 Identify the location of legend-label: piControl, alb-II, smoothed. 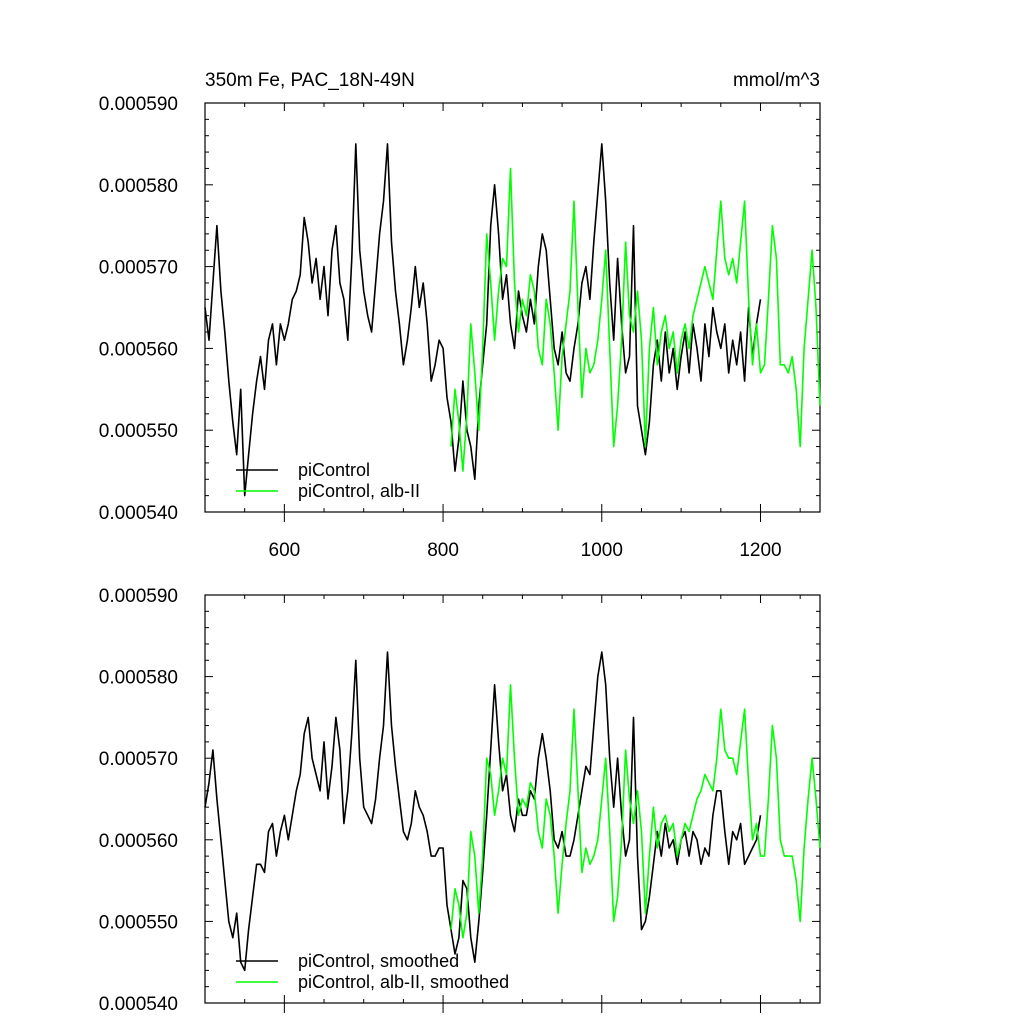
(403, 982).